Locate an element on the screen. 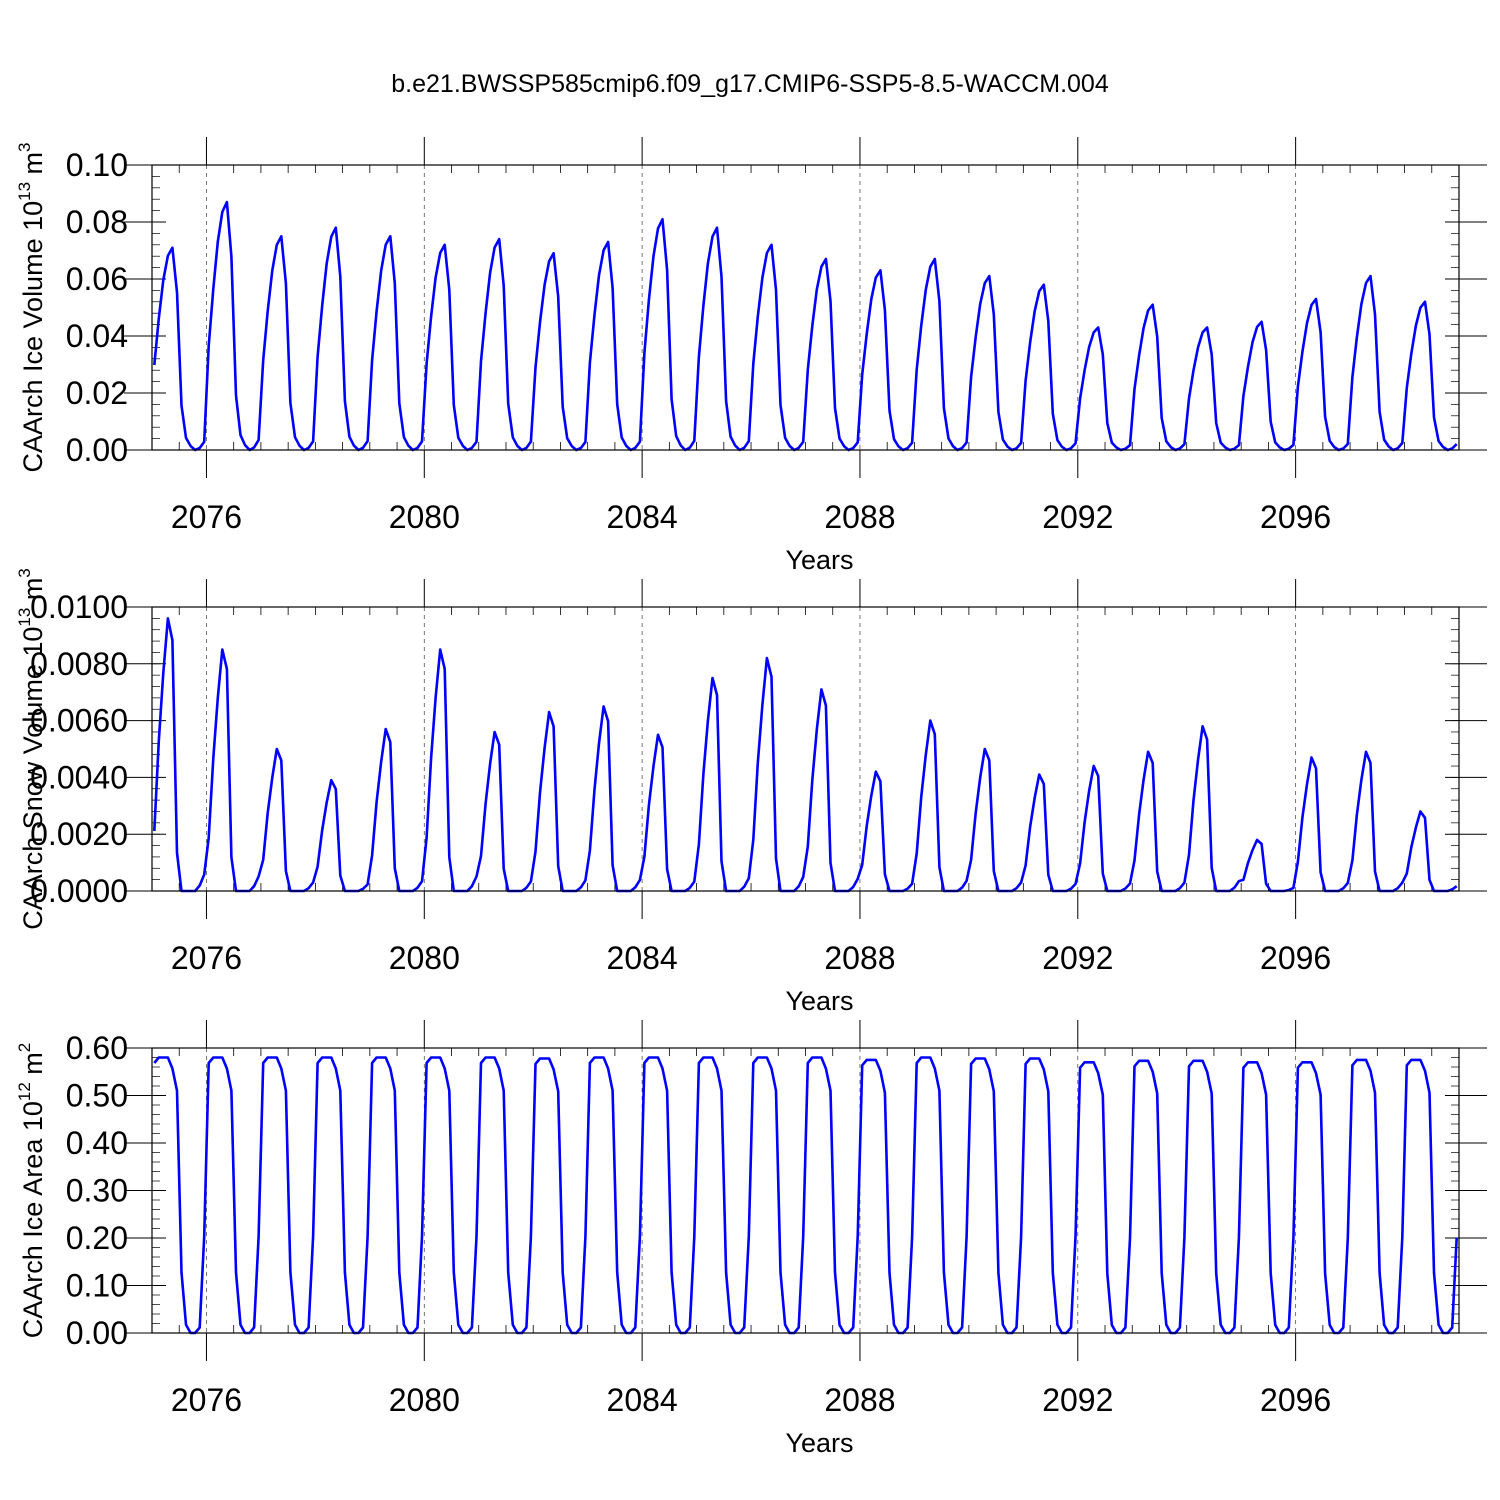 This screenshot has height=1500, width=1500. y-tick-label: 0.0000 is located at coordinates (79, 891).